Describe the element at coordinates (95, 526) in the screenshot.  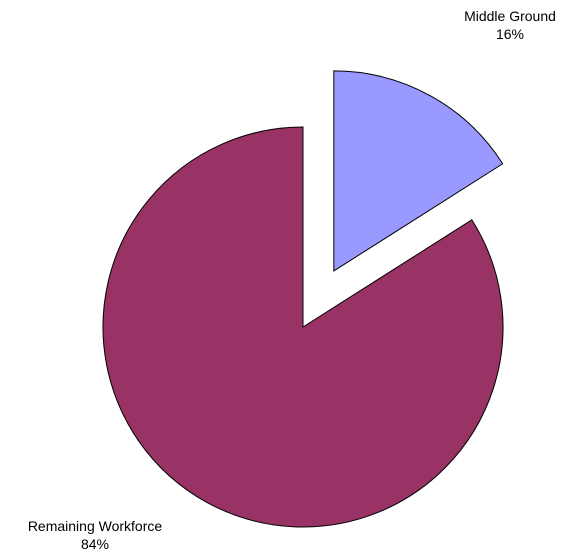
I see `label-remaining-workforce-name: Remaining Workforce` at that location.